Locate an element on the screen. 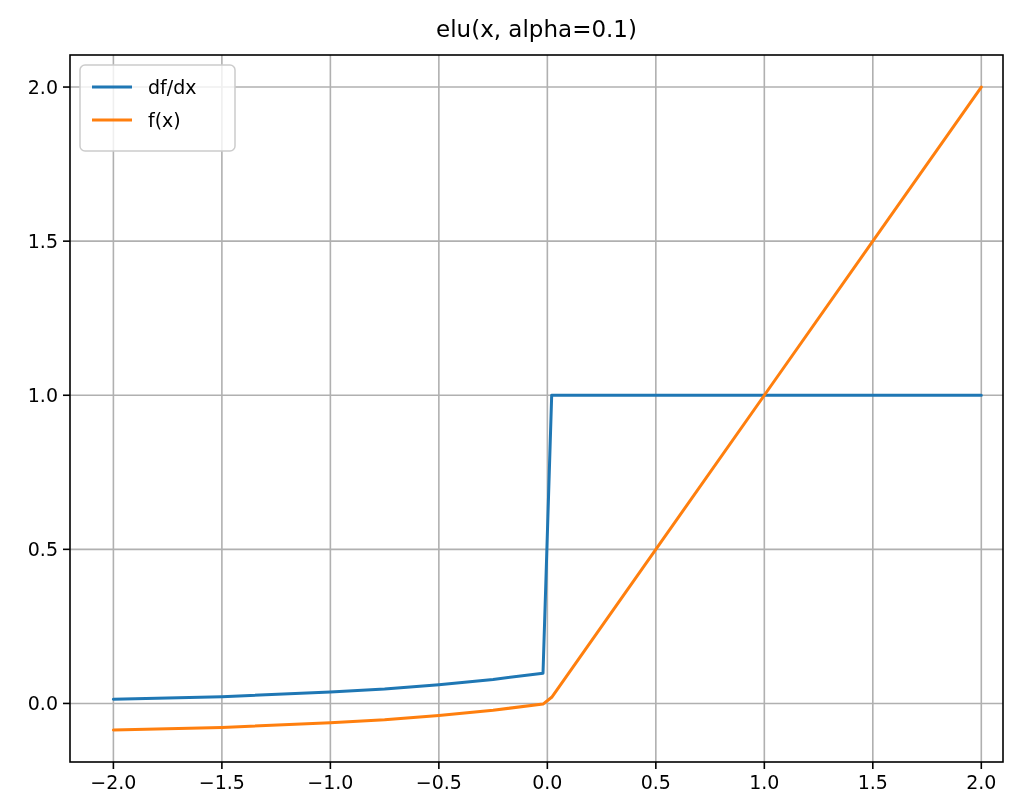 The width and height of the screenshot is (1013, 804). y-tick-label: 0.0 is located at coordinates (42, 703).